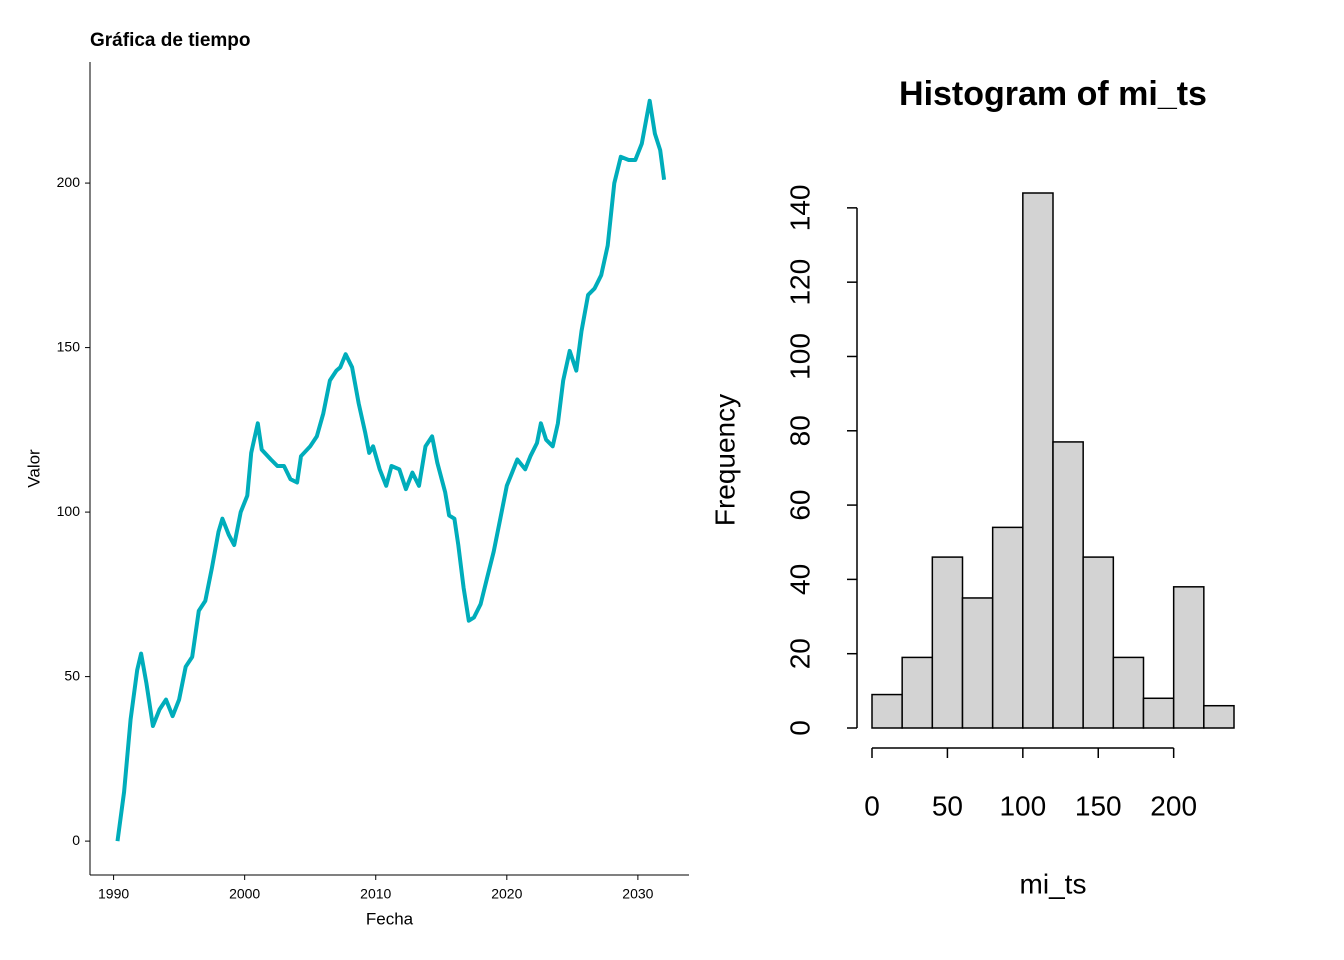 The image size is (1344, 960). I want to click on y-axis-label: Valor, so click(33, 468).